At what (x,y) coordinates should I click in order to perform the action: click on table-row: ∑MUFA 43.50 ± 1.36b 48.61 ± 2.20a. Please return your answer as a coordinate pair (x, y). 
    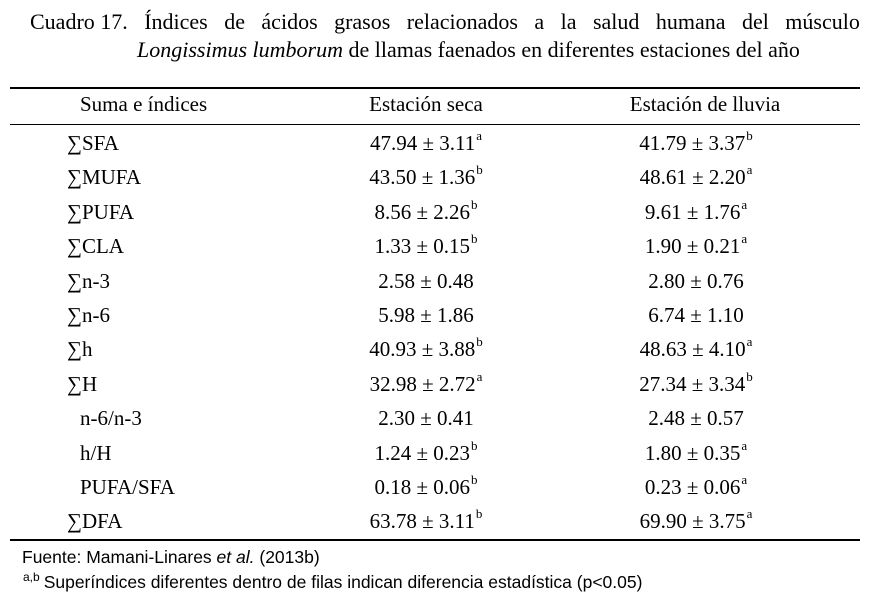
    Looking at the image, I should click on (434, 179).